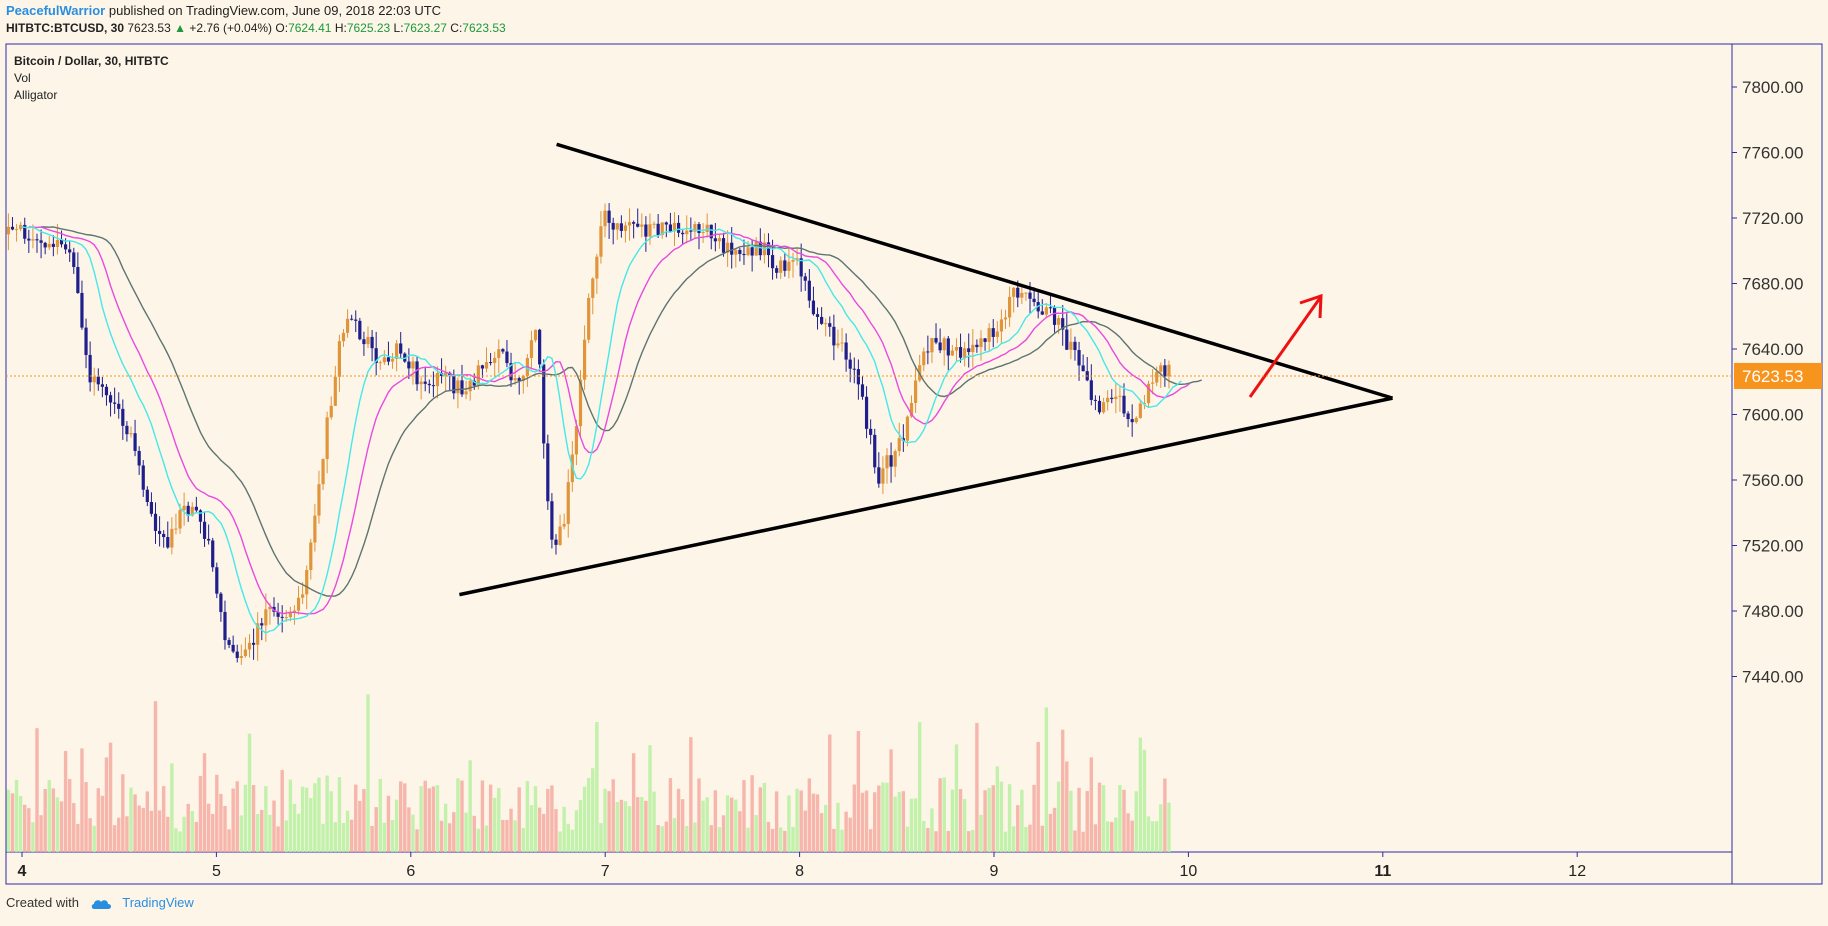 The image size is (1828, 926). I want to click on y-tick-label: 7680.00, so click(1772, 284).